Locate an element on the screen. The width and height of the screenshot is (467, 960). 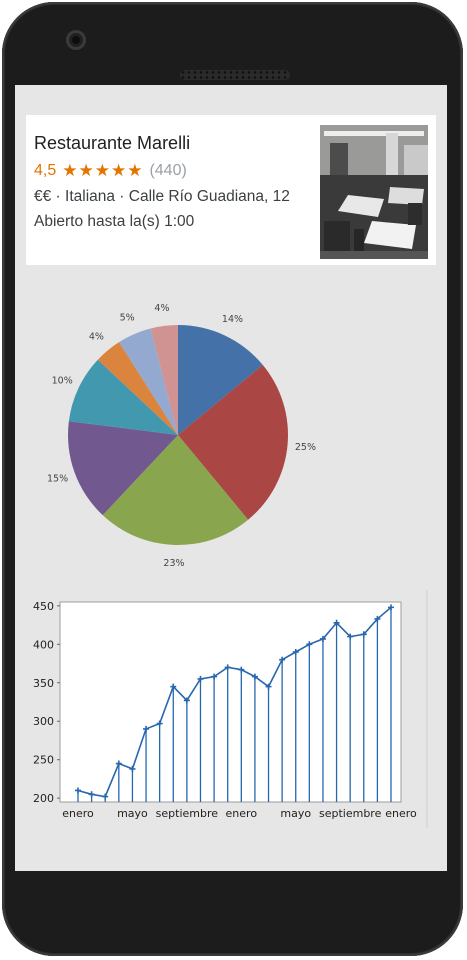
opening-hours: Abierto hasta la(s) 1:00 is located at coordinates (114, 221).